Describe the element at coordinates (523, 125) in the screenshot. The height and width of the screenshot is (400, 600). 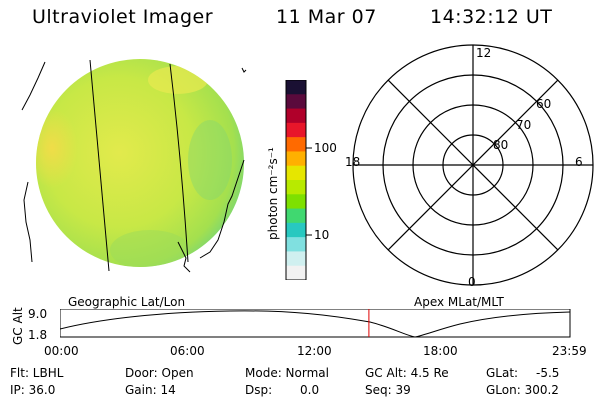
I see `lat-label-70: 70` at that location.